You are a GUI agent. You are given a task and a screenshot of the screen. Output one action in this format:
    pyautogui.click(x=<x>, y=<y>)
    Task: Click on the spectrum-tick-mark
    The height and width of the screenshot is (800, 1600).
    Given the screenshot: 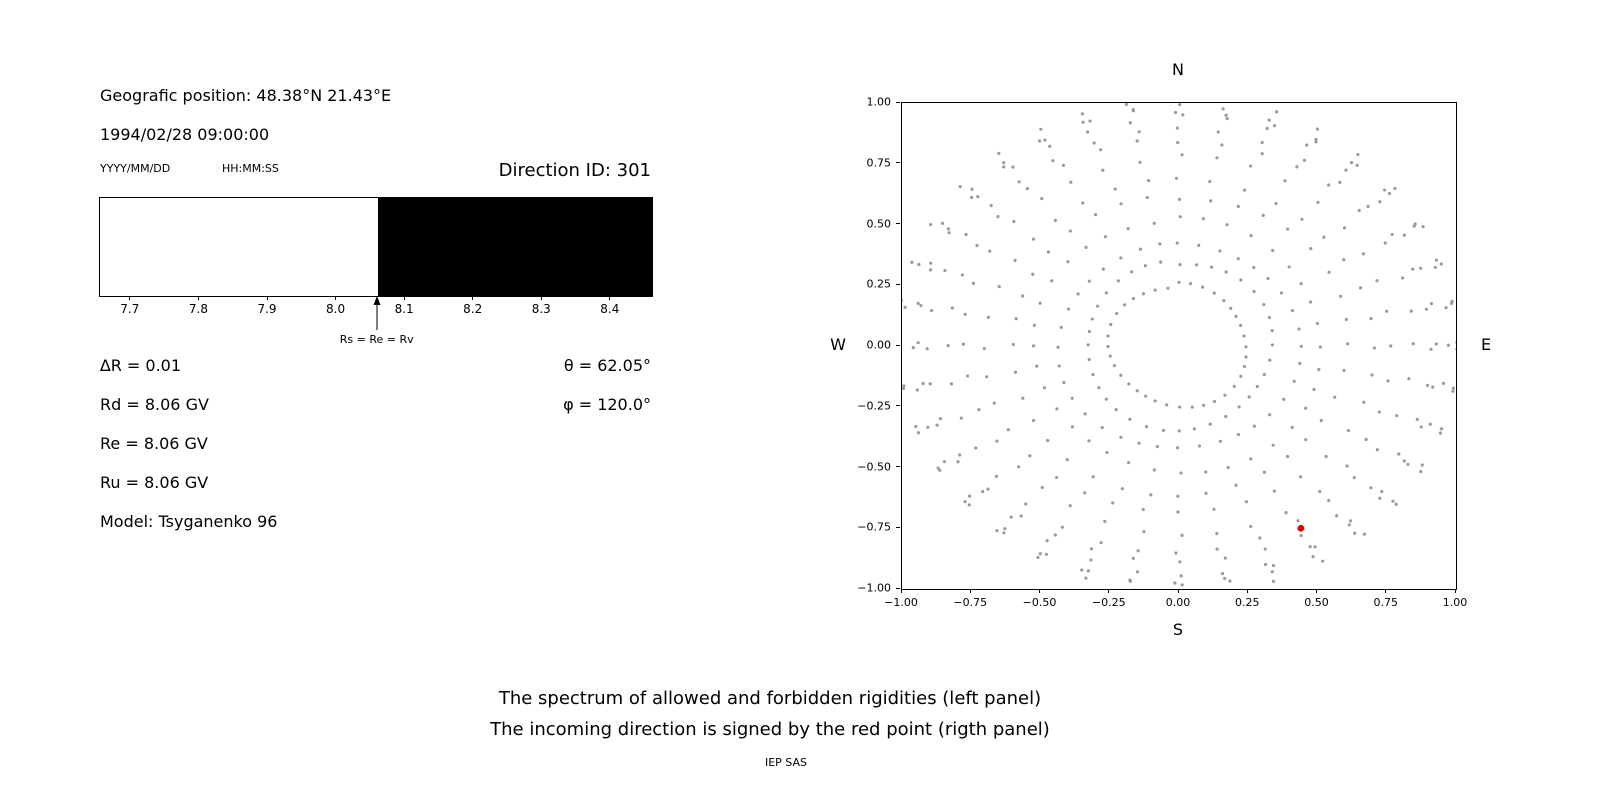 What is the action you would take?
    pyautogui.click(x=610, y=298)
    